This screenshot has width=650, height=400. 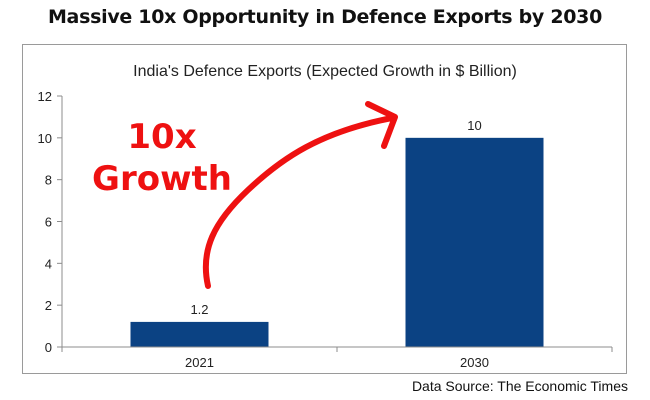 What do you see at coordinates (298, 202) in the screenshot?
I see `growth-arrow` at bounding box center [298, 202].